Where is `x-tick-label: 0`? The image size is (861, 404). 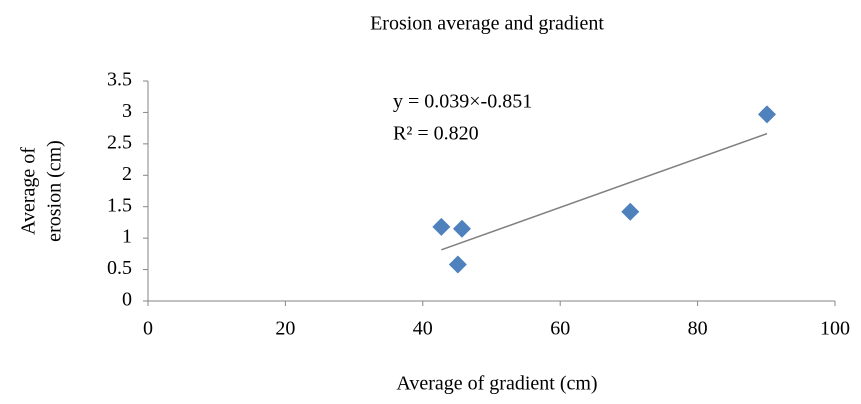
x-tick-label: 0 is located at coordinates (148, 329).